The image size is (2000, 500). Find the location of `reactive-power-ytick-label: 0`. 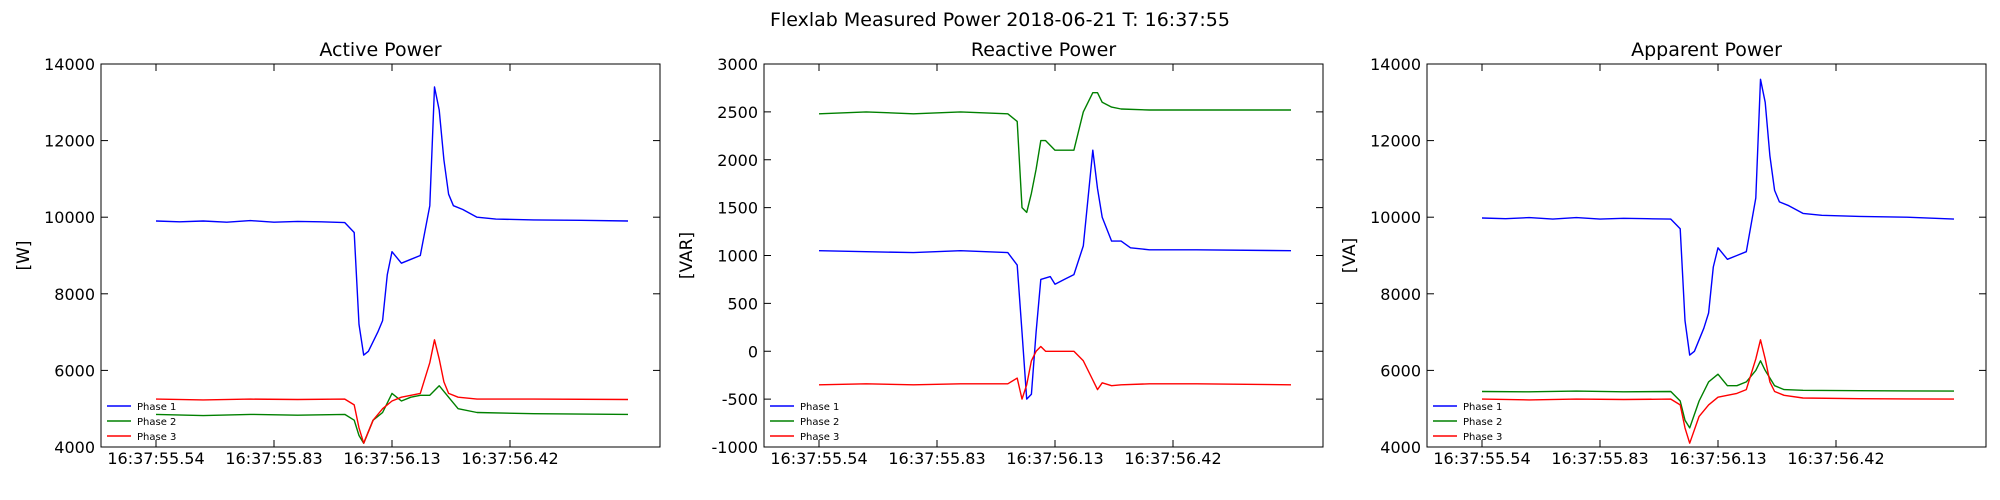

reactive-power-ytick-label: 0 is located at coordinates (753, 351).